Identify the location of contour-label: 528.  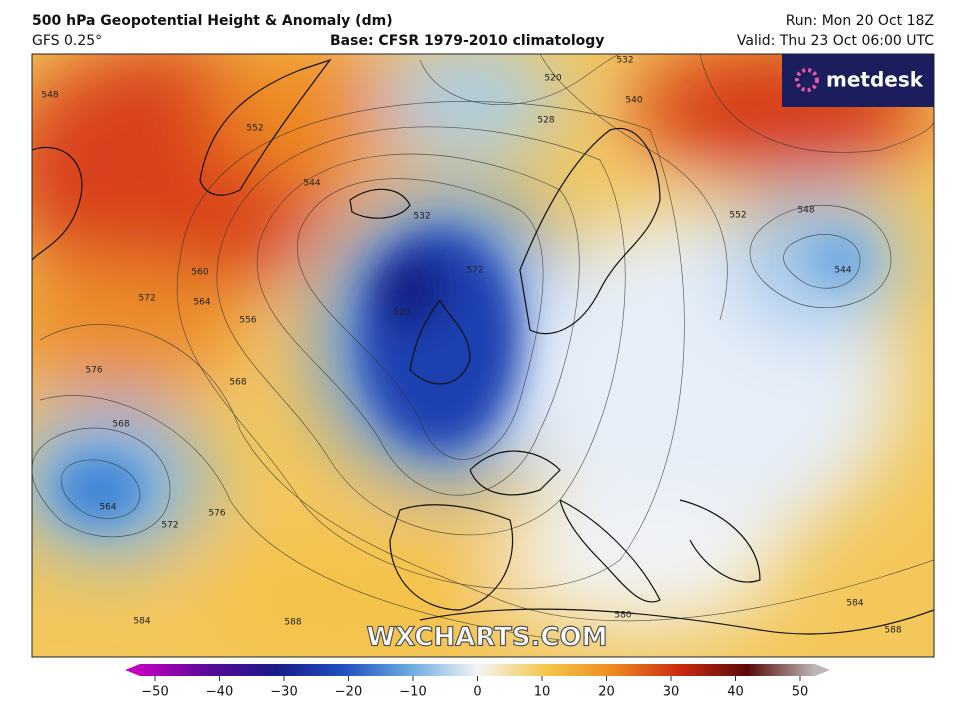
(545, 121).